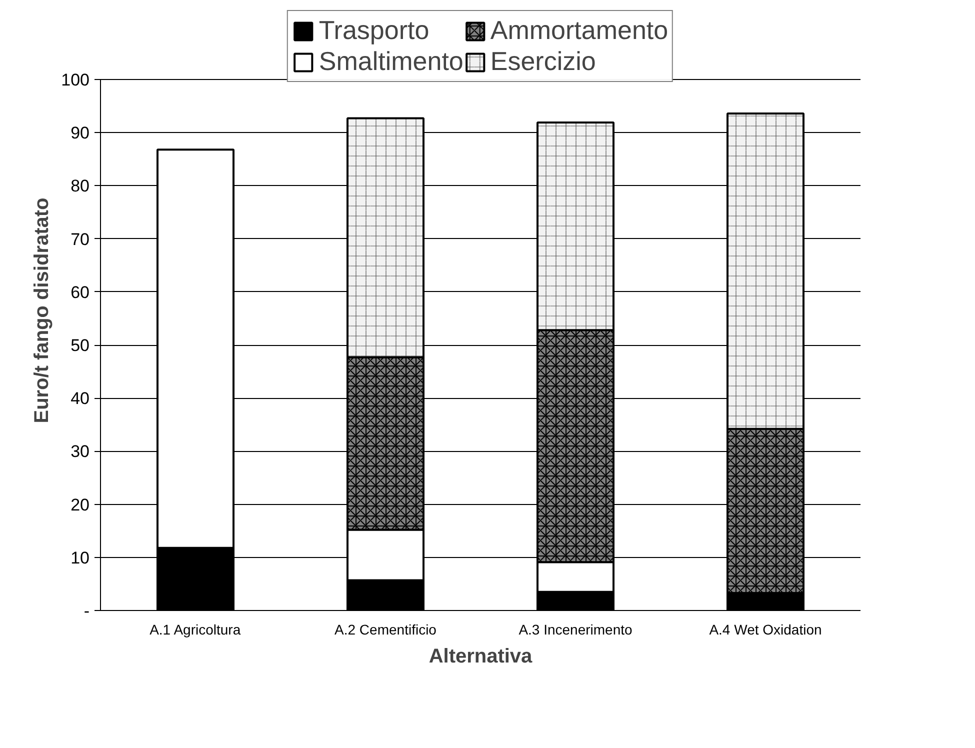 This screenshot has width=975, height=748. Describe the element at coordinates (80, 239) in the screenshot. I see `y-tick-label: 70` at that location.